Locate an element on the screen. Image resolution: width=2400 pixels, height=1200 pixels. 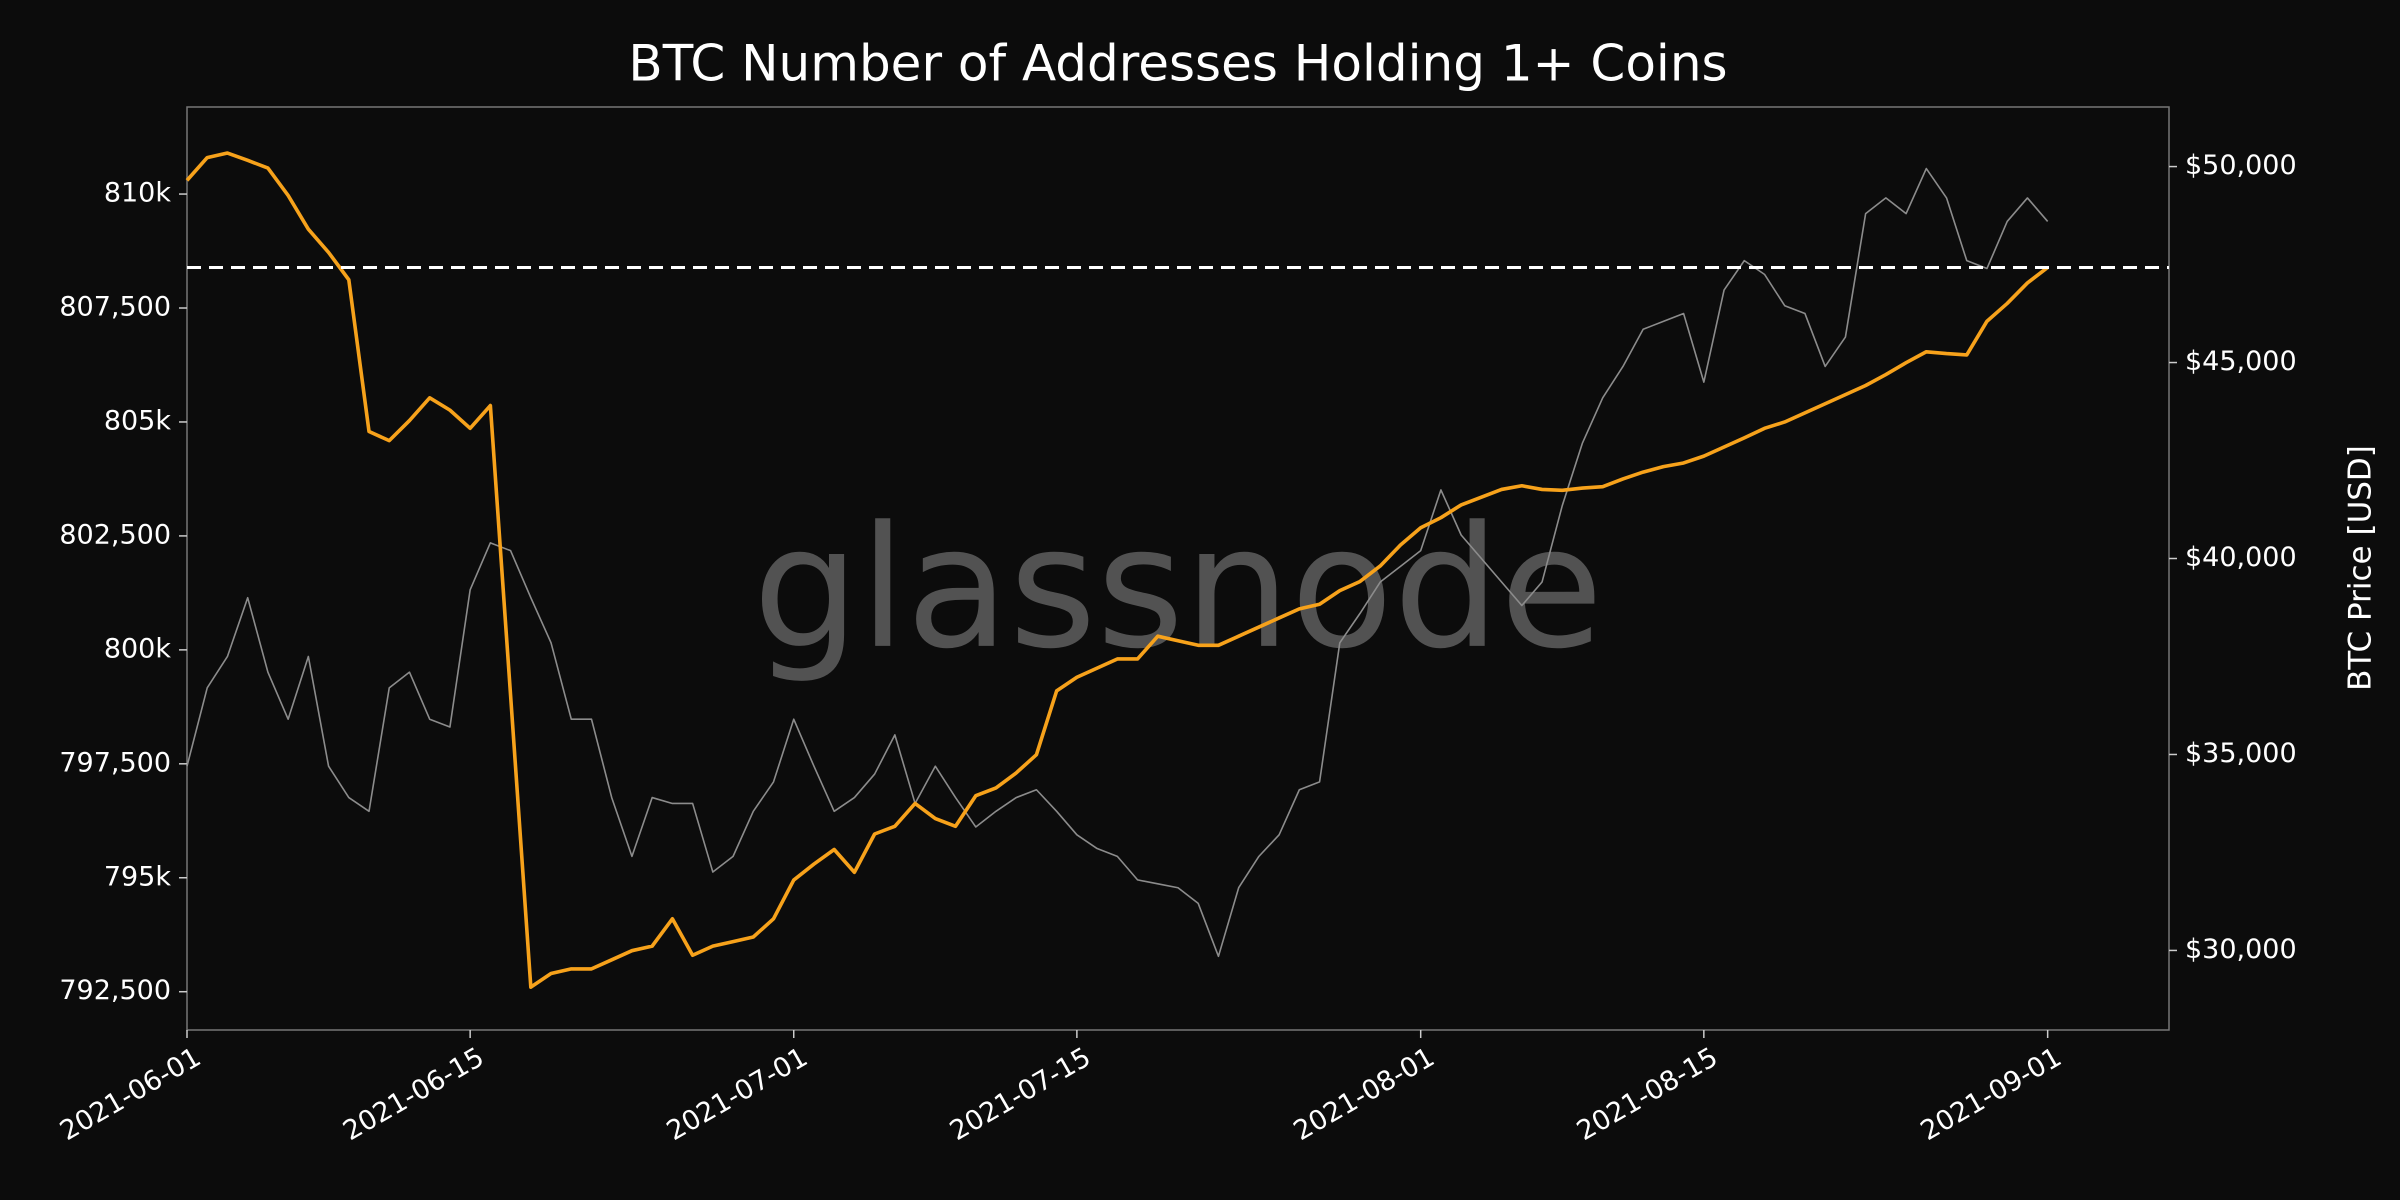
y-tick-label: 807,500 is located at coordinates (115, 307).